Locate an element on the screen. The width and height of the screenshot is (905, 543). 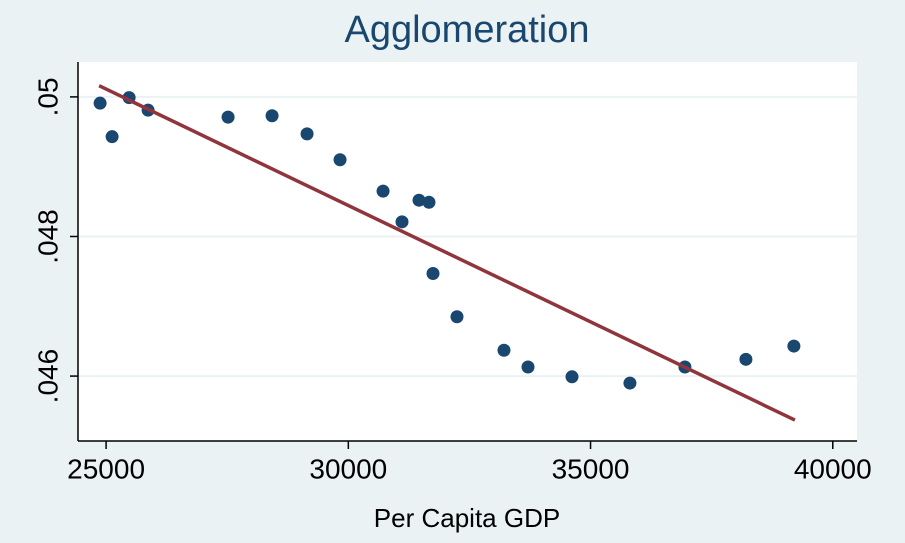
x-tick-label: 30000 is located at coordinates (348, 468).